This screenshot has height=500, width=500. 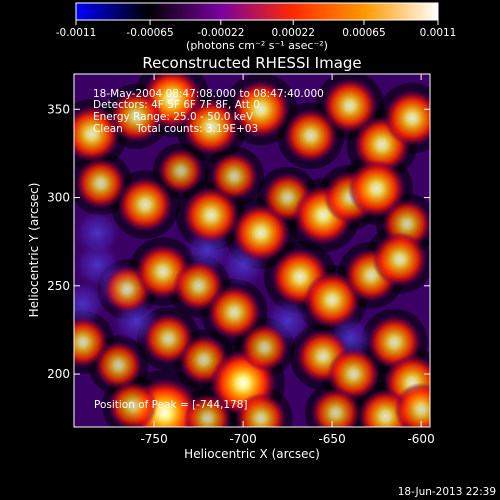 What do you see at coordinates (58, 198) in the screenshot?
I see `y-tick-label: 300` at bounding box center [58, 198].